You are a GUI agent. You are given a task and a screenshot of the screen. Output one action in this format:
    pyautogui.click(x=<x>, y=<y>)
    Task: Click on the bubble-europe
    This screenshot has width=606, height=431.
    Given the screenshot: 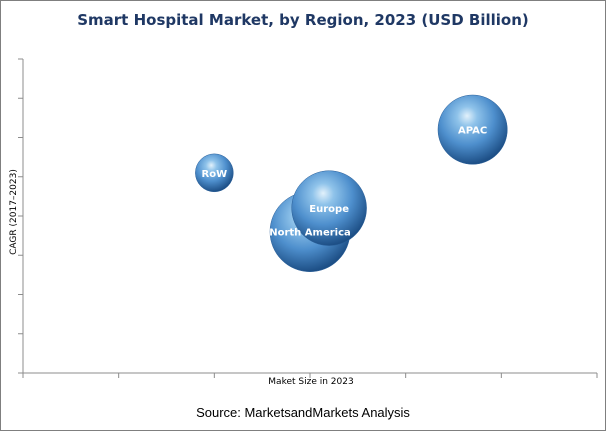 What is the action you would take?
    pyautogui.click(x=329, y=208)
    